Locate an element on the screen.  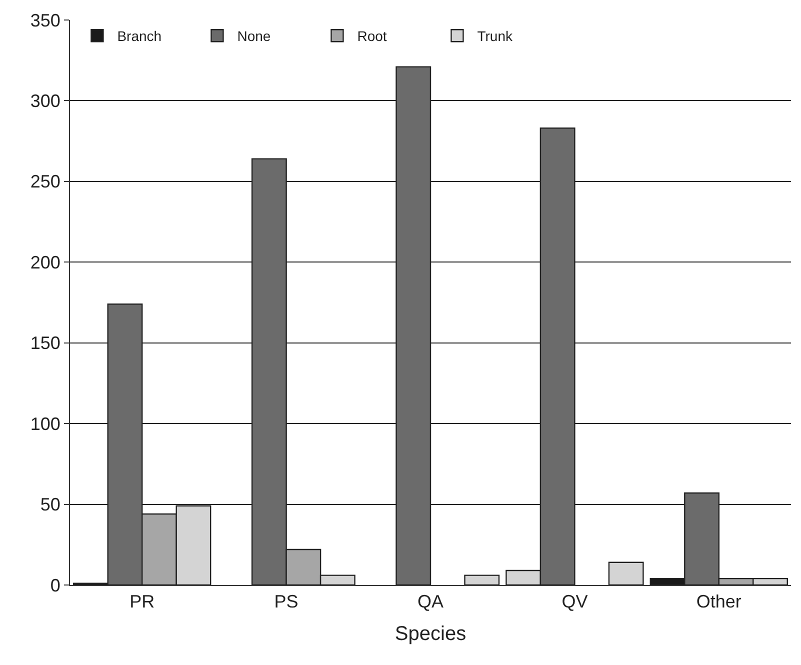
y-tick-label: 150 is located at coordinates (45, 343).